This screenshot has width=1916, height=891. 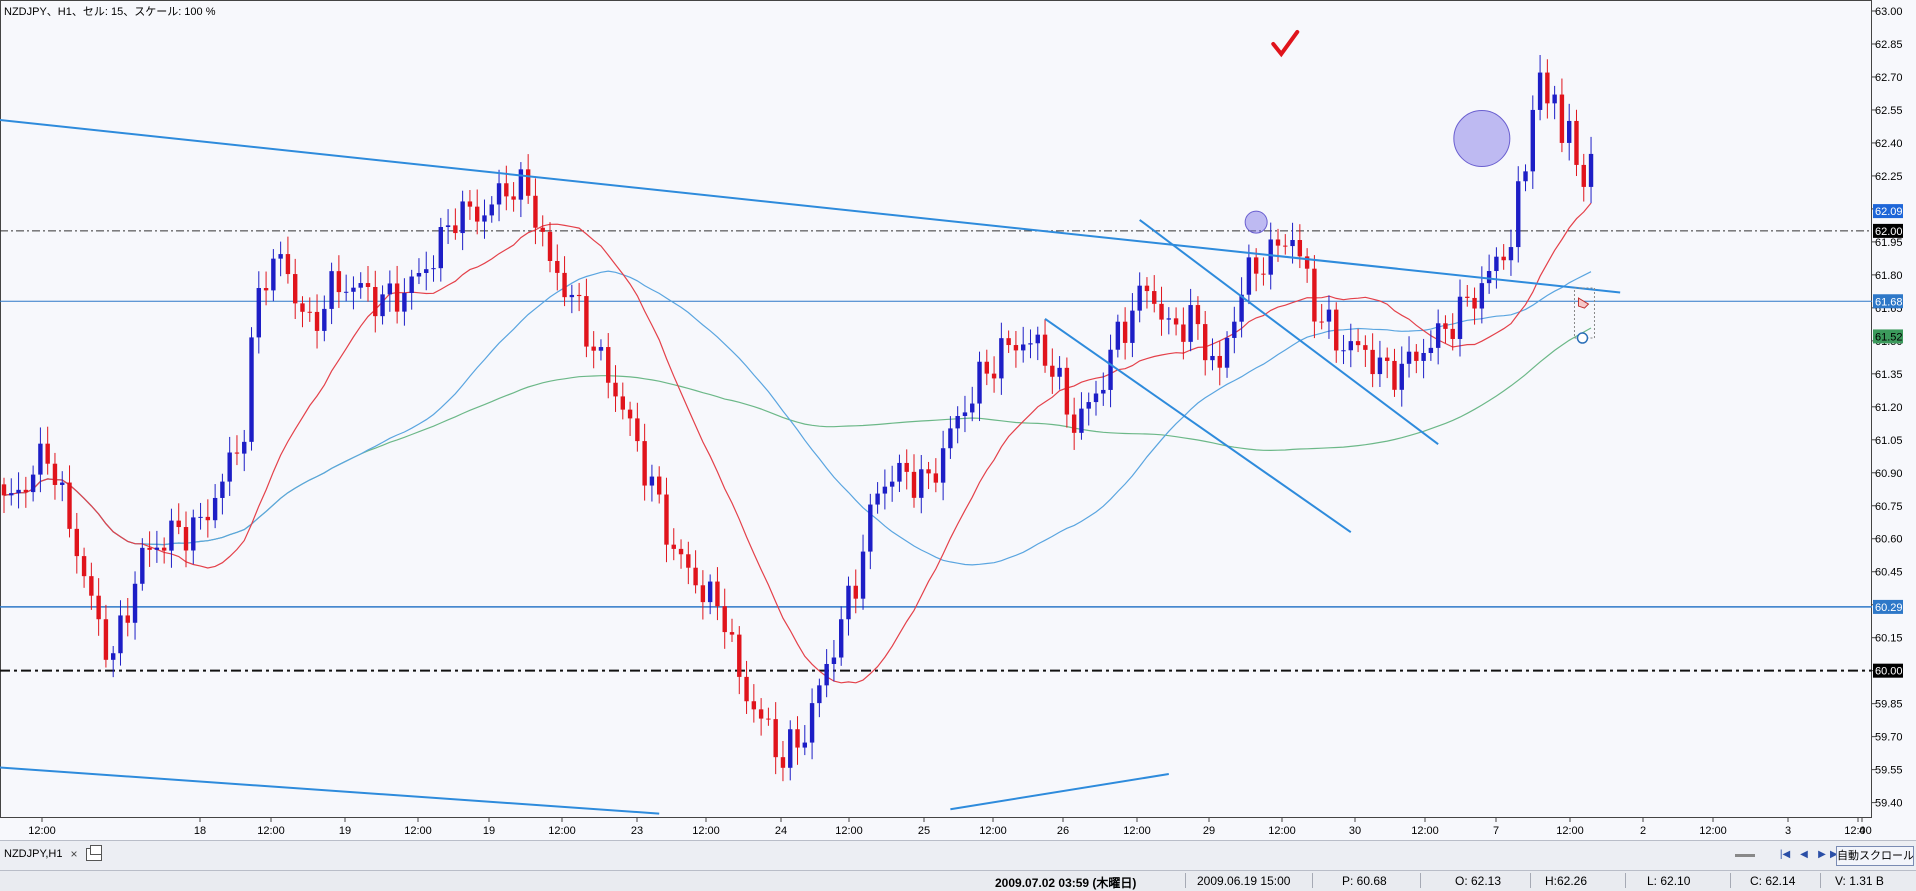 I want to click on close-icon: ×, so click(x=74, y=854).